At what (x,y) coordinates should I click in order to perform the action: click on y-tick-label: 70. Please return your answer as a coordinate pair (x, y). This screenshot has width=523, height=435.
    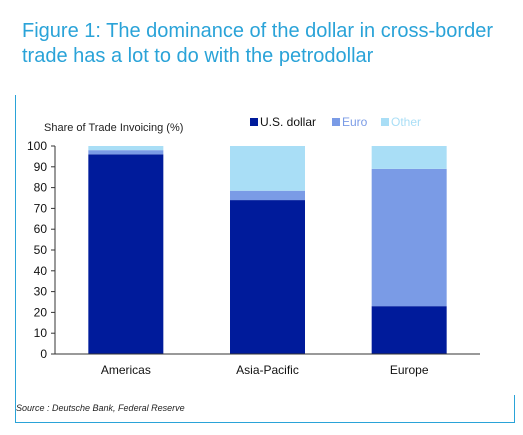
    Looking at the image, I should click on (41, 208).